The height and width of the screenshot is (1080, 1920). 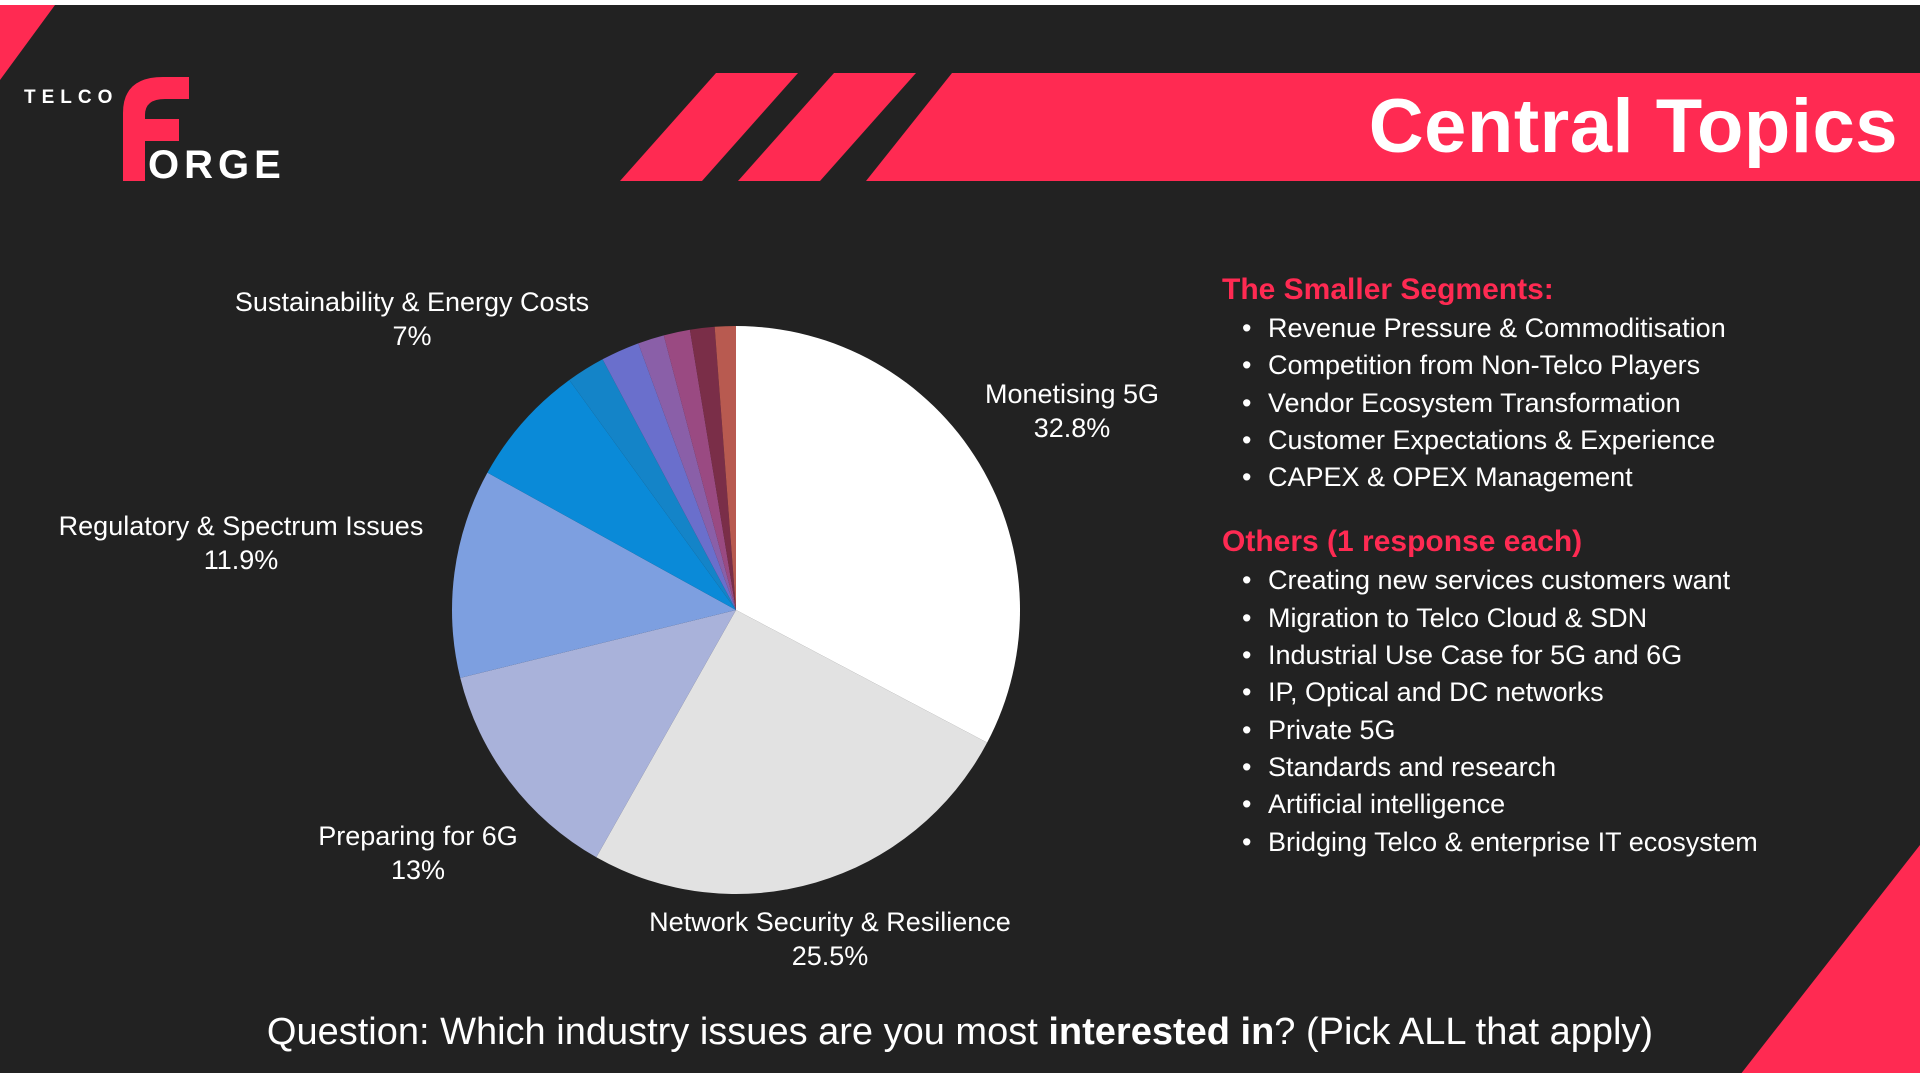 What do you see at coordinates (412, 302) in the screenshot?
I see `label-name: Sustainability & Energy Costs` at bounding box center [412, 302].